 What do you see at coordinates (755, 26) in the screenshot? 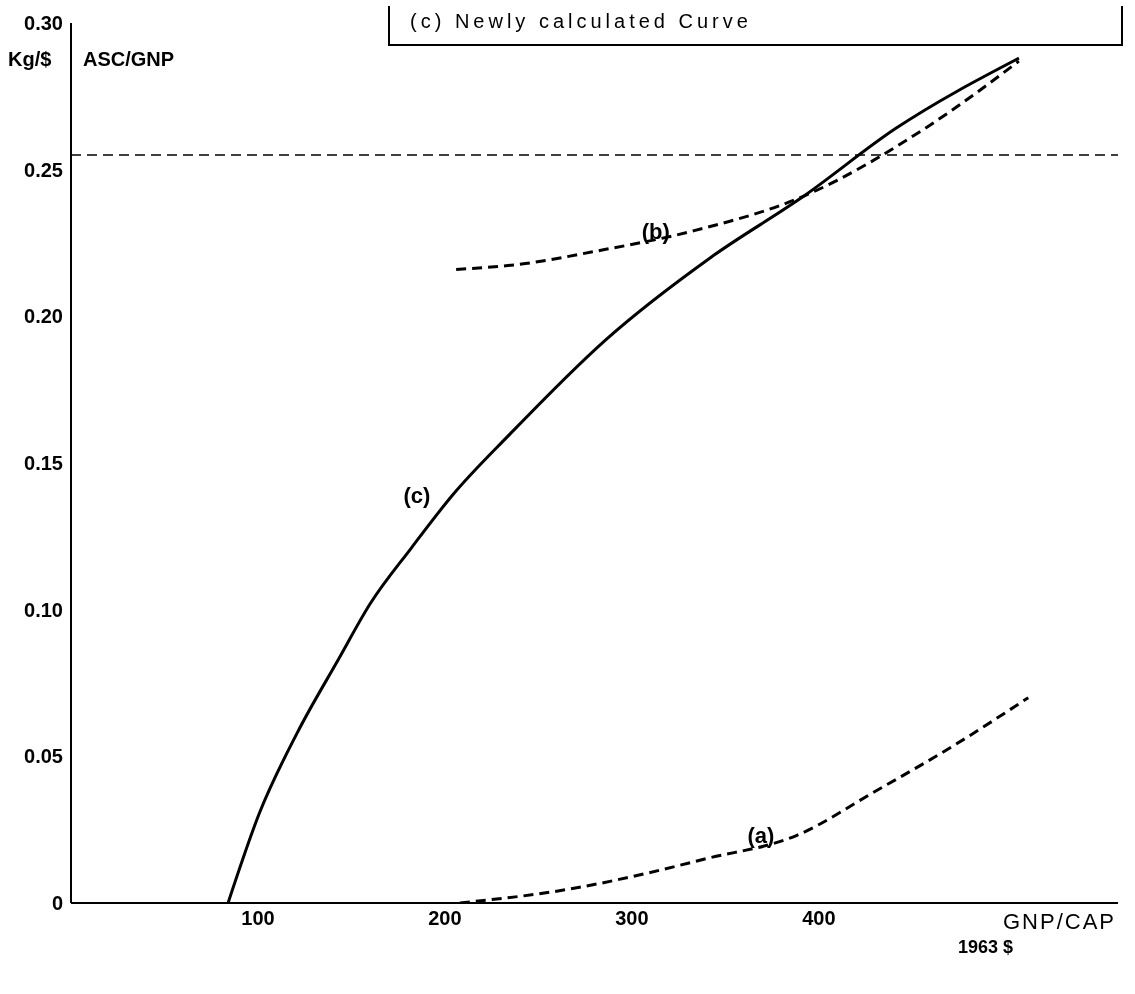
I see `annotation: (c) Newly calculated Curve` at bounding box center [755, 26].